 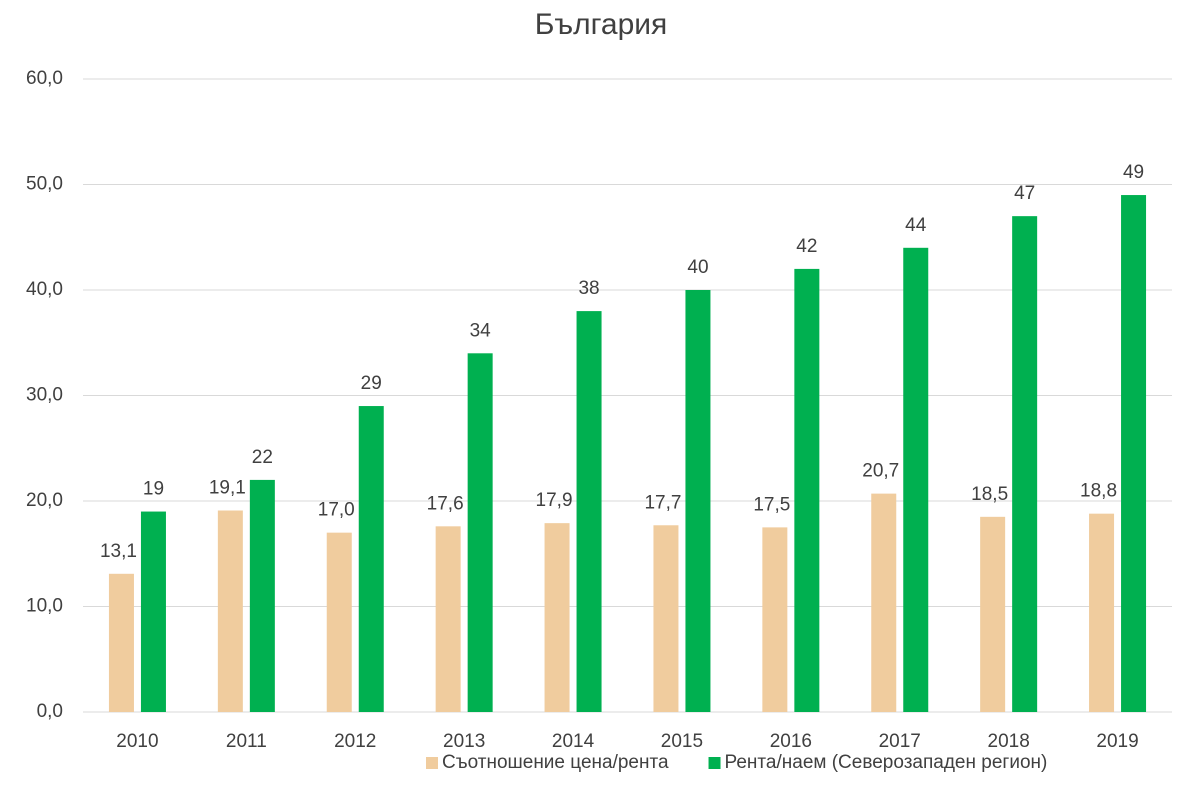 What do you see at coordinates (900, 741) in the screenshot?
I see `x-tick-label: 2017` at bounding box center [900, 741].